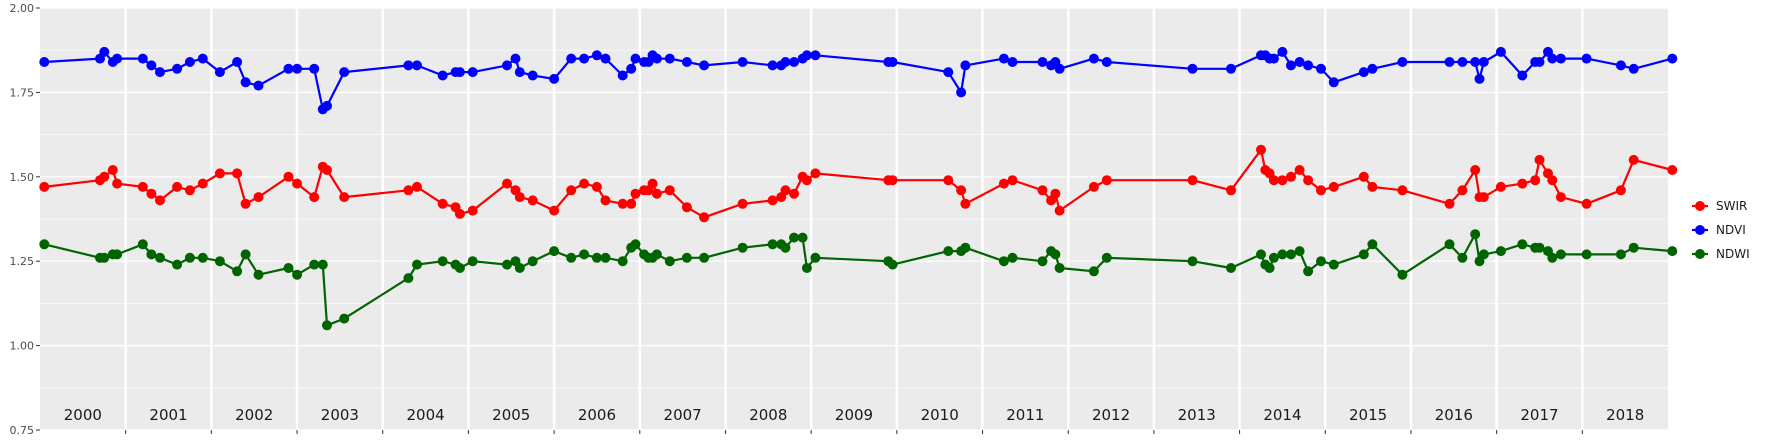 The width and height of the screenshot is (1773, 442). Describe the element at coordinates (1733, 254) in the screenshot. I see `legend-label-ndwi: NDWI` at that location.